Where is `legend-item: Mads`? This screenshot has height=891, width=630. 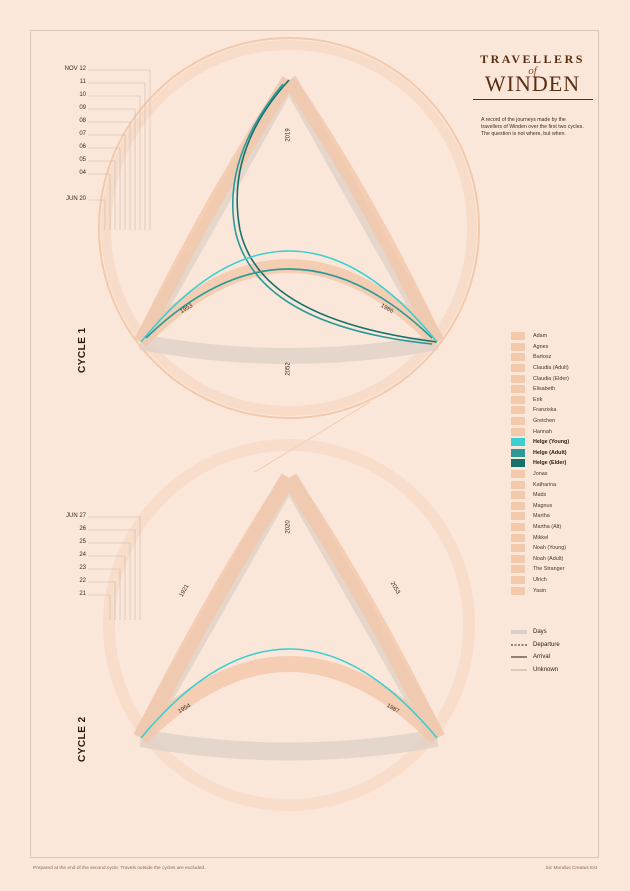
legend-item: Mads is located at coordinates (540, 495).